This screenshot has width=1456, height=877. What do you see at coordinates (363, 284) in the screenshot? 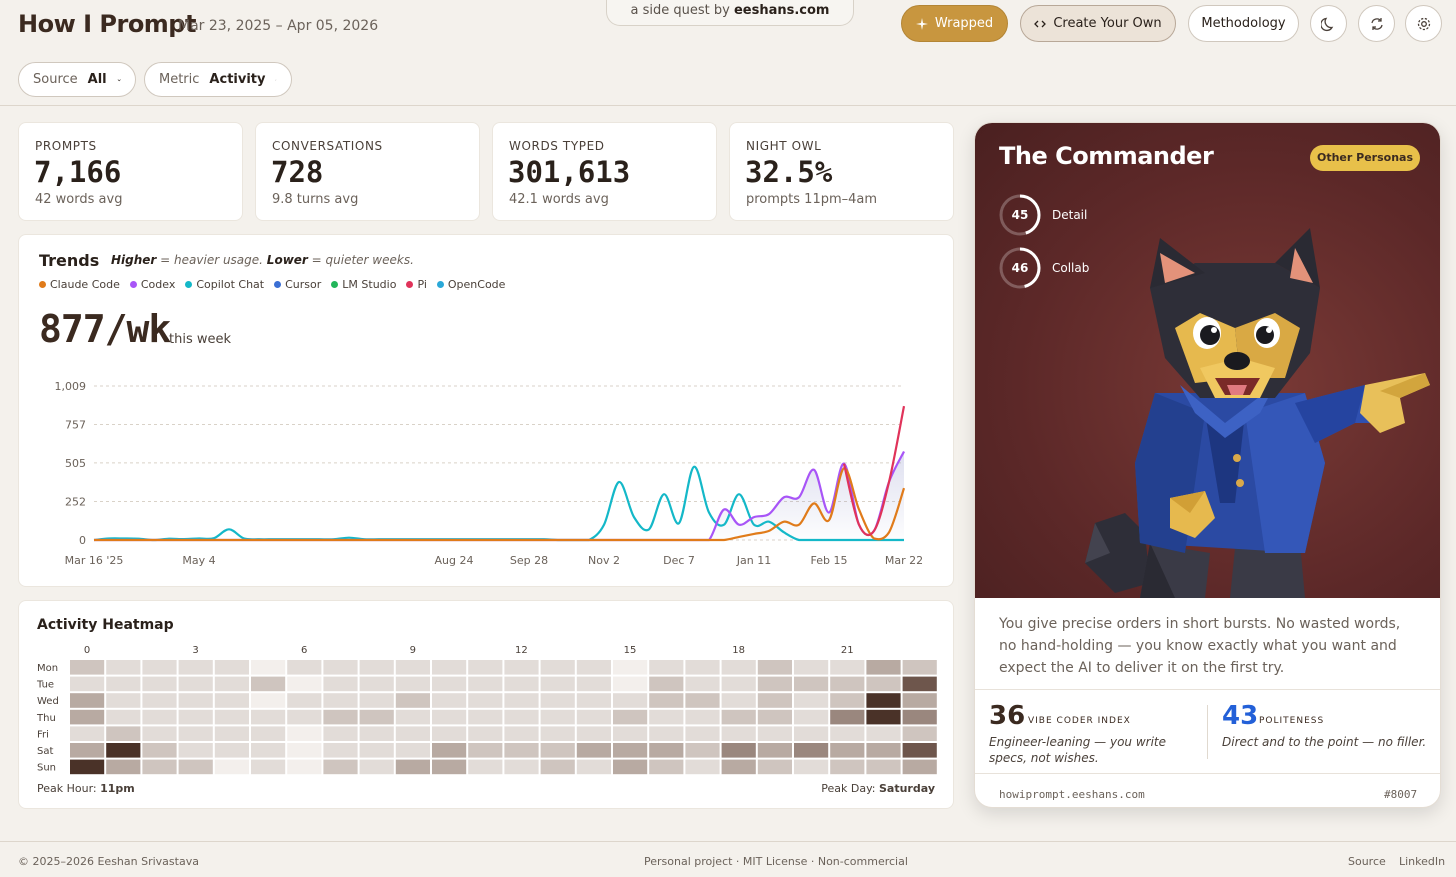
I see `legend-item: LM Studio` at bounding box center [363, 284].